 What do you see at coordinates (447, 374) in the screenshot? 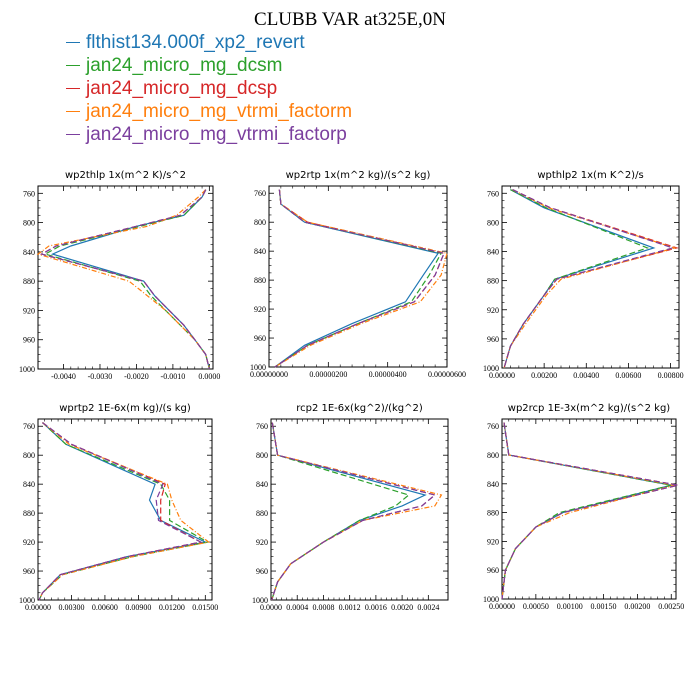
I see `x-tick-label: 0.00000600` at bounding box center [447, 374].